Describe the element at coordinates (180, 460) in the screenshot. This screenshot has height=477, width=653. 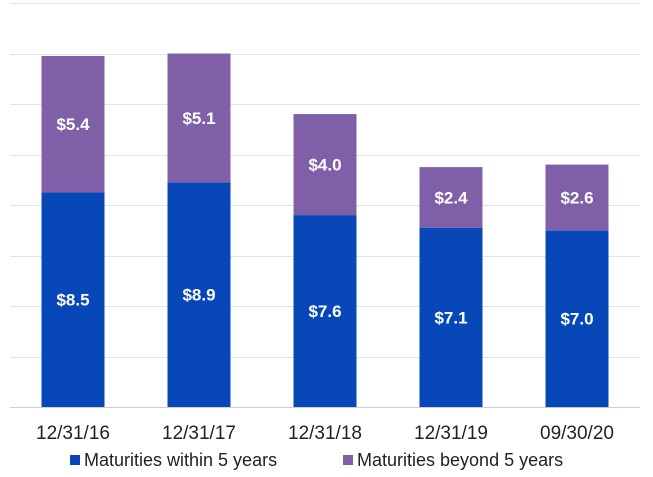
I see `legend-label-within: Maturities within 5 years` at that location.